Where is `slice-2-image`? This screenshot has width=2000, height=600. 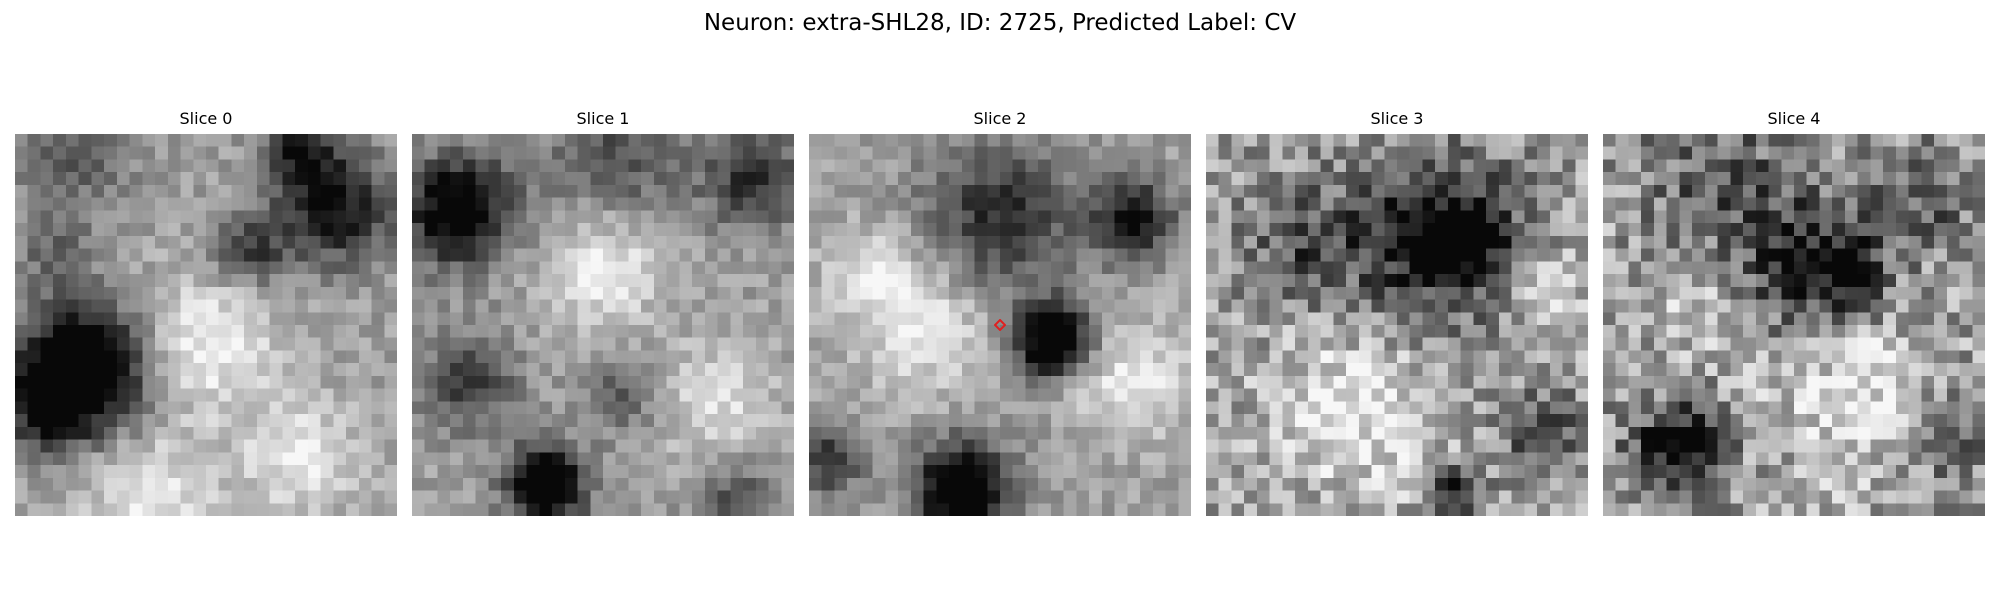
slice-2-image is located at coordinates (1000, 325).